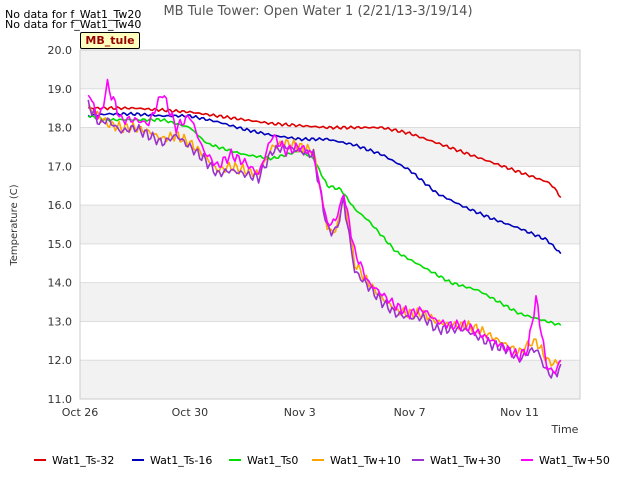 This screenshot has width=640, height=480. What do you see at coordinates (60, 399) in the screenshot?
I see `y-tick-label: 11.0` at bounding box center [60, 399].